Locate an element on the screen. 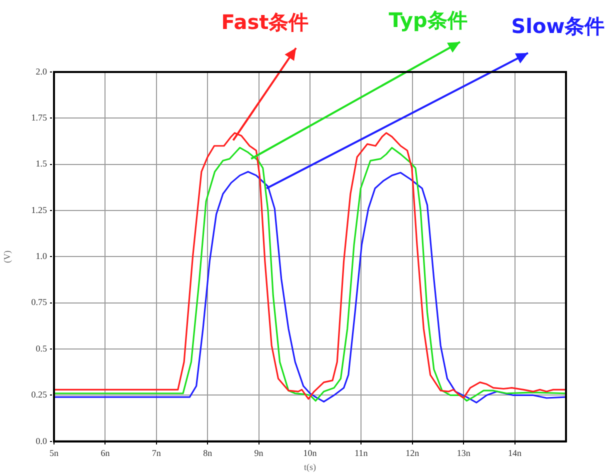  annotation: Typ条件 is located at coordinates (428, 20).